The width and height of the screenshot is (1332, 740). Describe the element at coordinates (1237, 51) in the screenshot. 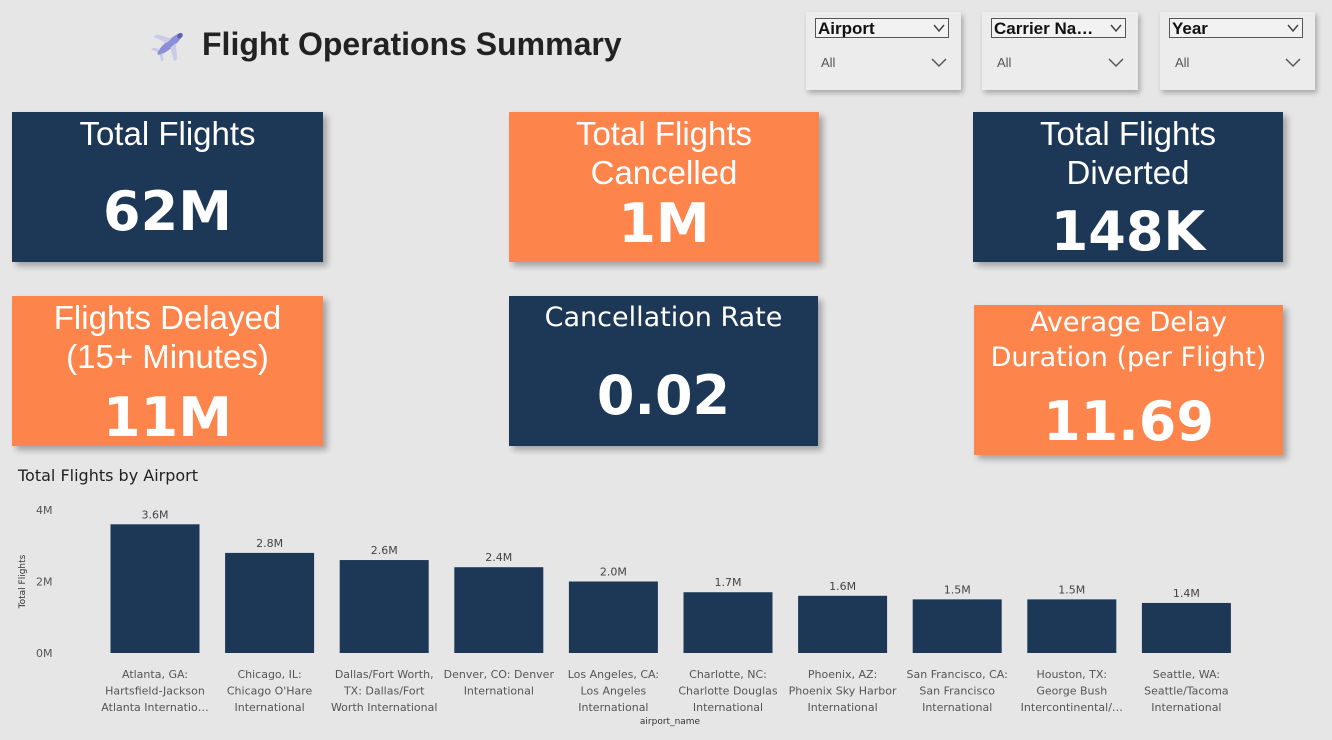

I see `year-slicer: Year All` at that location.